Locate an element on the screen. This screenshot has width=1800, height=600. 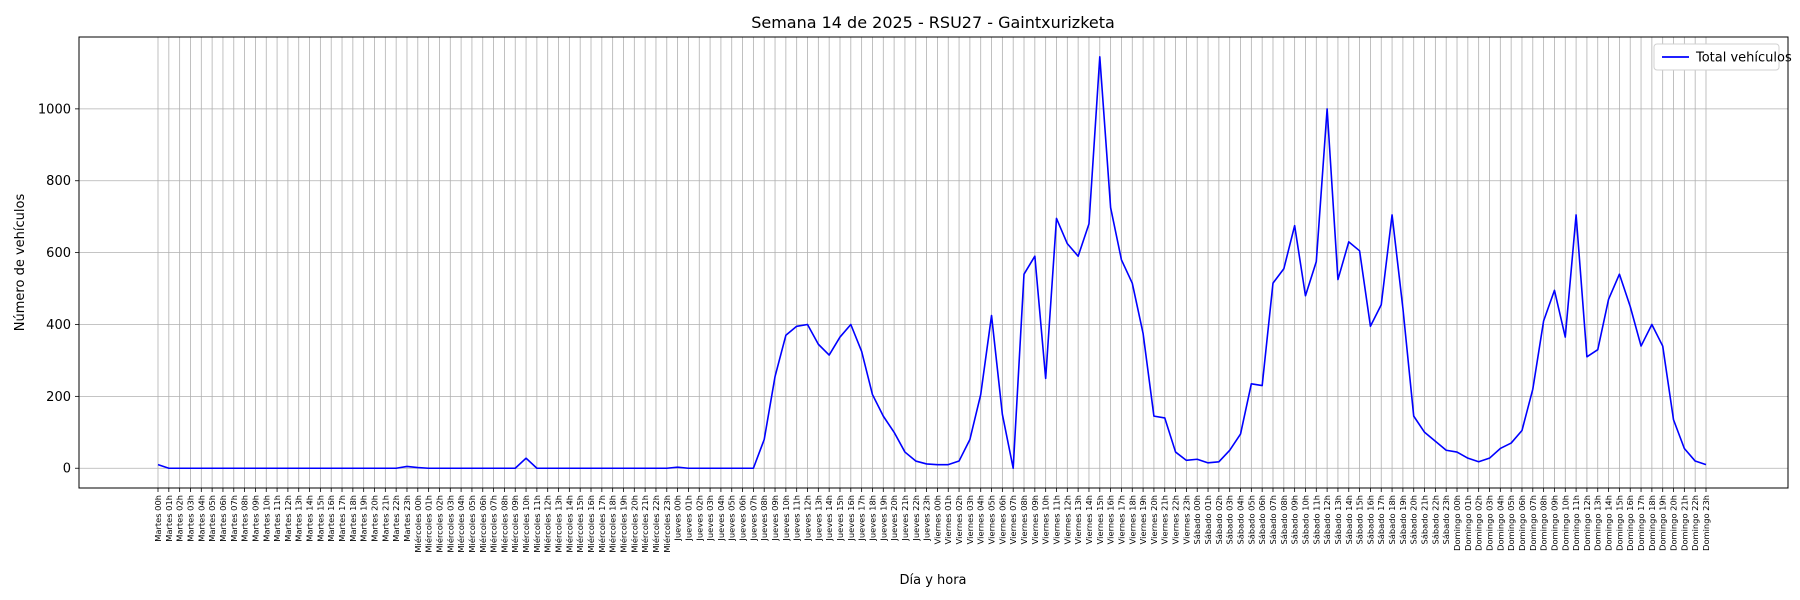
x-tick-label: Sábado 19h is located at coordinates (1403, 520).